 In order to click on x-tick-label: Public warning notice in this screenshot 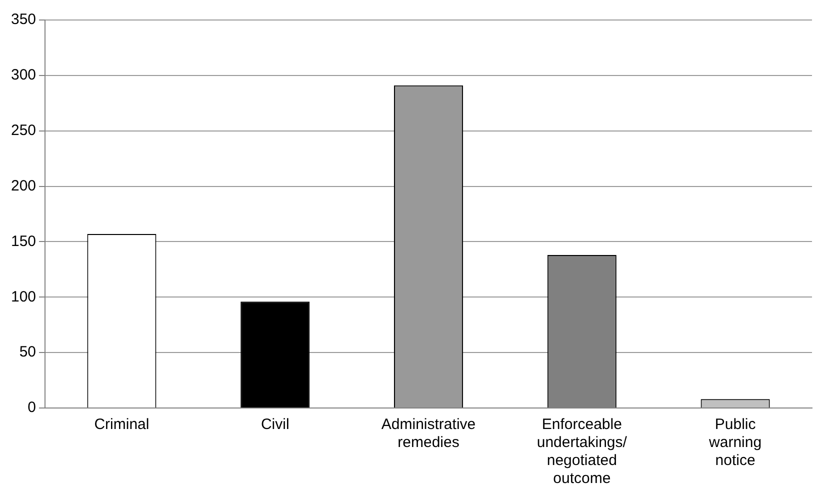, I will do `click(735, 443)`.